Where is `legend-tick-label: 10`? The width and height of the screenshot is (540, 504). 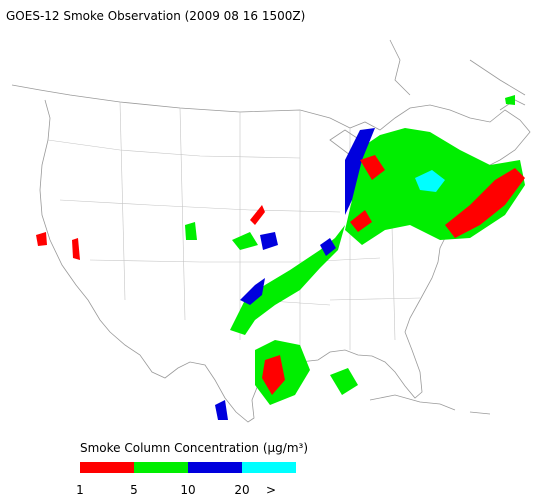 legend-tick-label: 10 is located at coordinates (187, 490).